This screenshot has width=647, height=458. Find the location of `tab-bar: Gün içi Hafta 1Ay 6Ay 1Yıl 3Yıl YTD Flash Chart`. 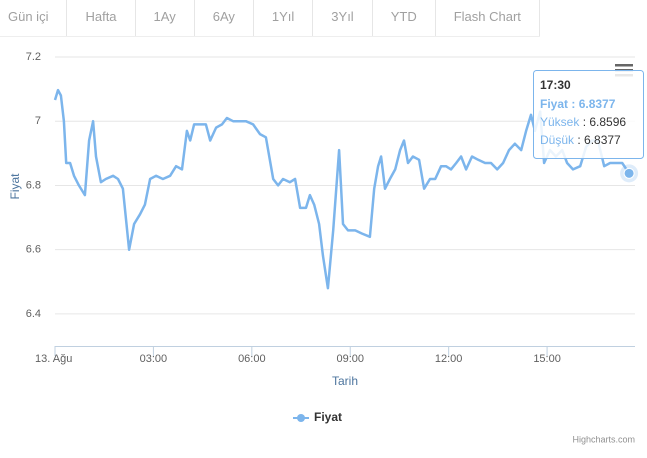

tab-bar: Gün içi Hafta 1Ay 6Ay 1Yıl 3Yıl YTD Flash Chart is located at coordinates (270, 18).